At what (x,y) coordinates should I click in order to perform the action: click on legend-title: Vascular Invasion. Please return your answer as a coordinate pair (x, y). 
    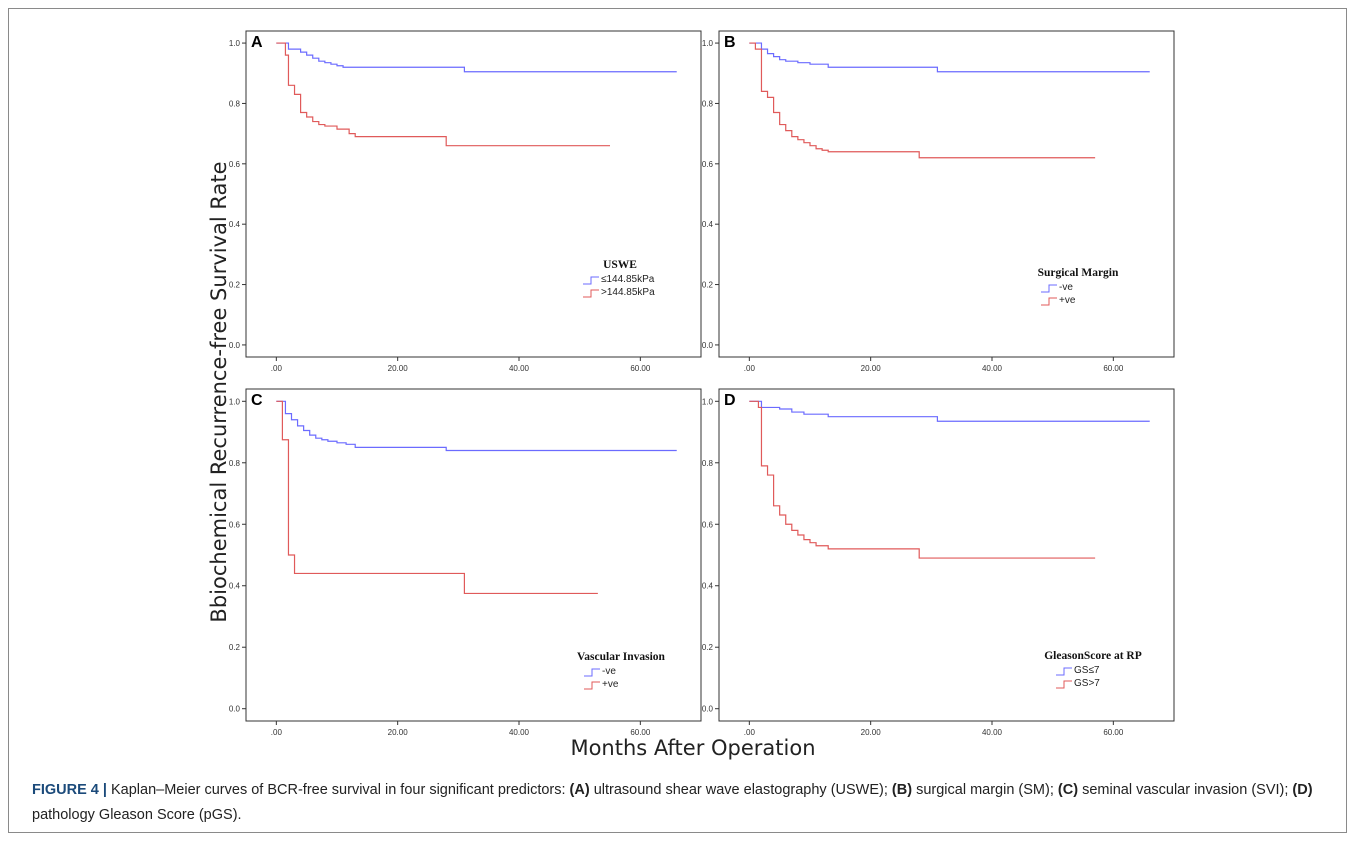
    Looking at the image, I should click on (621, 657).